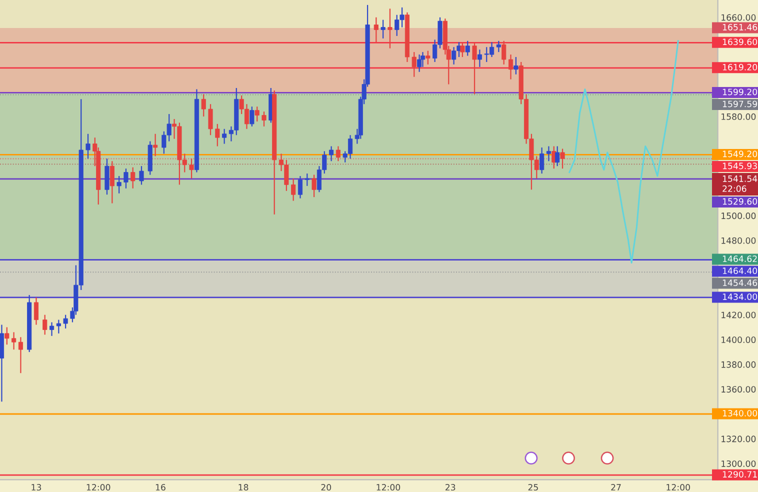 The image size is (758, 492). I want to click on ref-line-label: 1549.20, so click(740, 154).